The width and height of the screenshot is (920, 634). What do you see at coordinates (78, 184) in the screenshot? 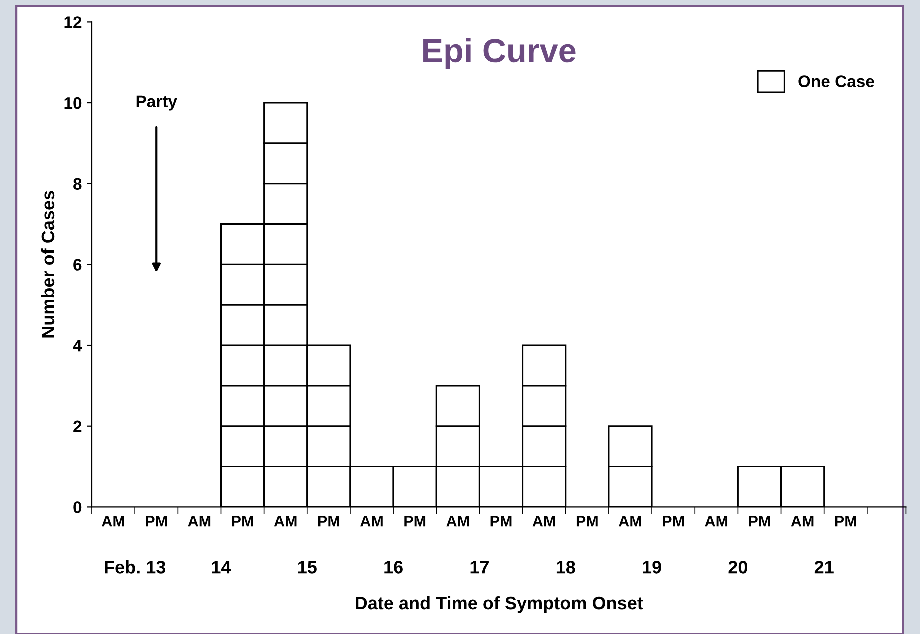
I see `y-tick-label: 8` at bounding box center [78, 184].